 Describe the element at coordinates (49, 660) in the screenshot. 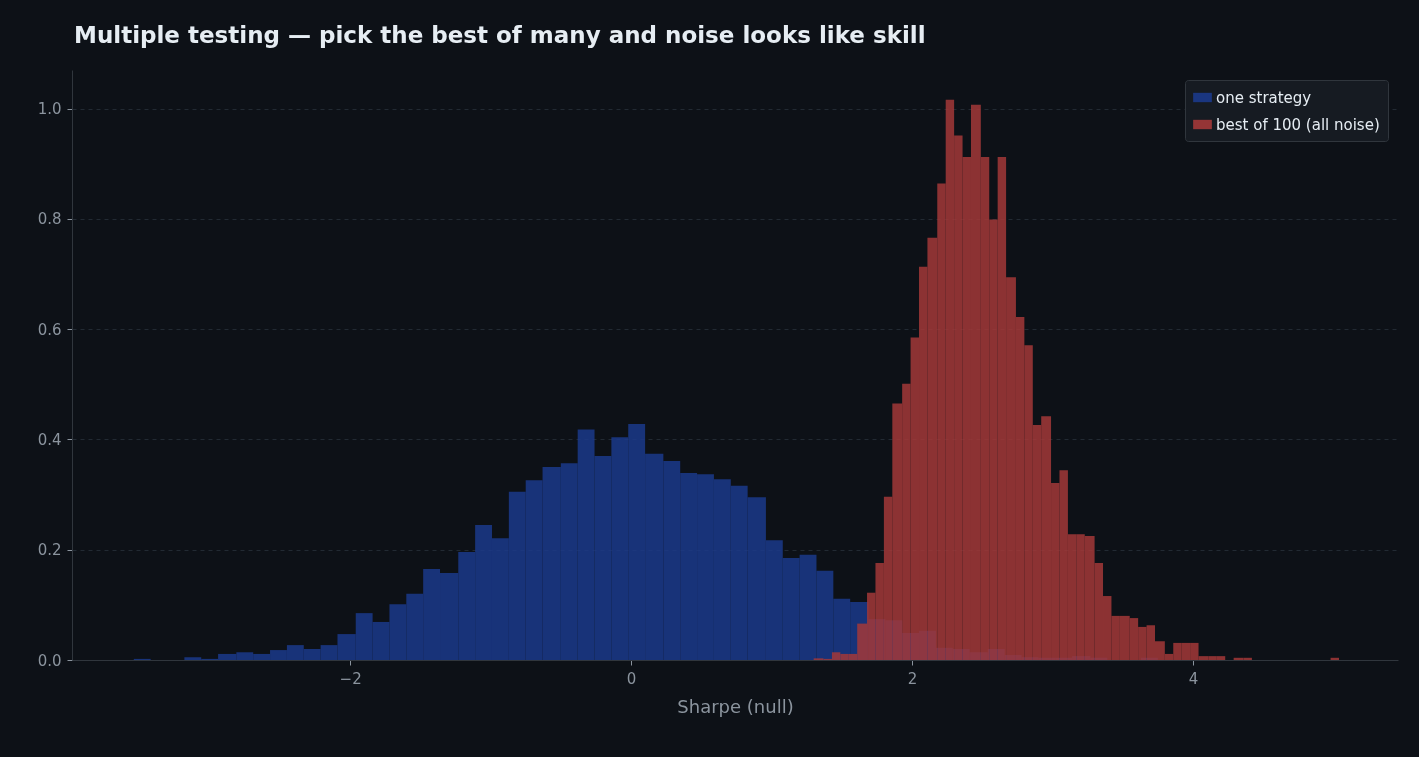

I see `y-tick-label: 0.0` at that location.